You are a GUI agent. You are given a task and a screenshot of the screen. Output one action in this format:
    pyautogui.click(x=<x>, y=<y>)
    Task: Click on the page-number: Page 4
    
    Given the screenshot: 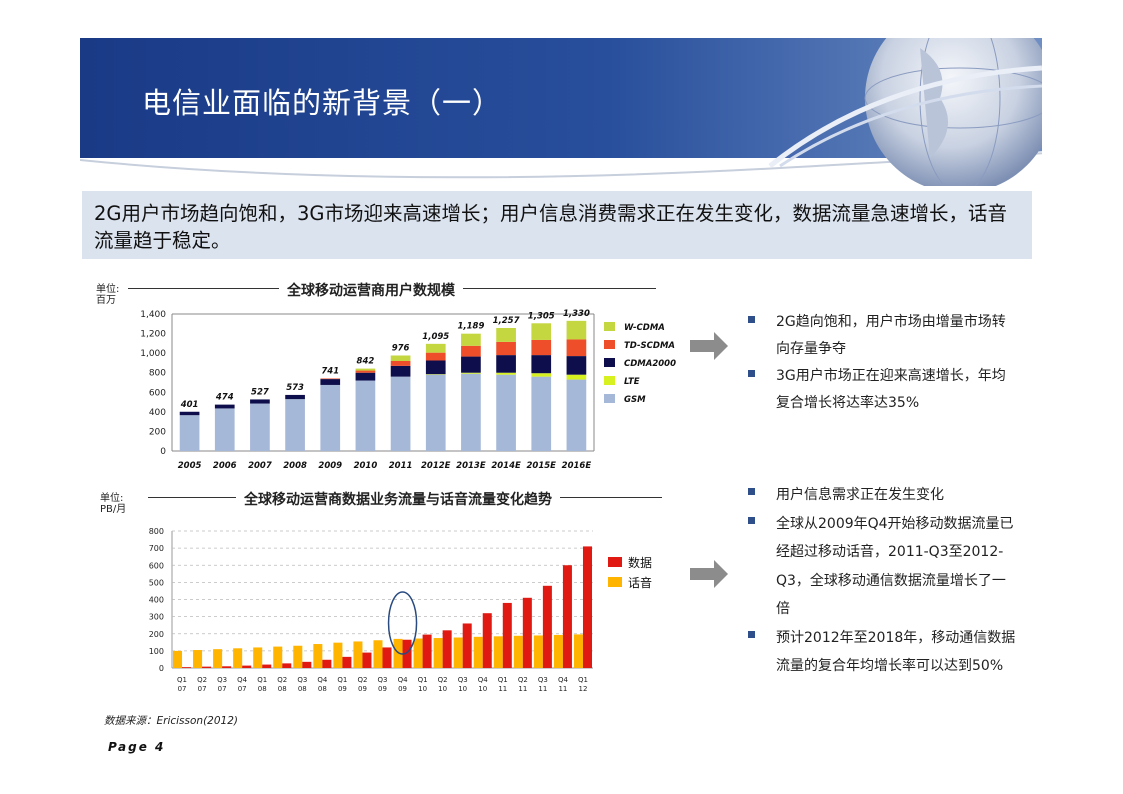 What is the action you would take?
    pyautogui.click(x=137, y=747)
    